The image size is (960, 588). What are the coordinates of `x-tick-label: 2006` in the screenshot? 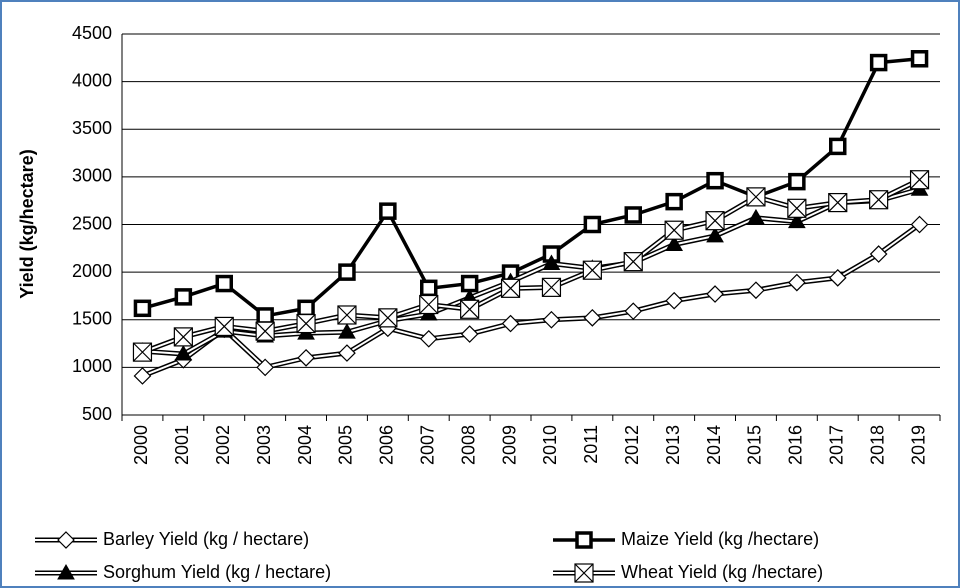 It's located at (387, 445).